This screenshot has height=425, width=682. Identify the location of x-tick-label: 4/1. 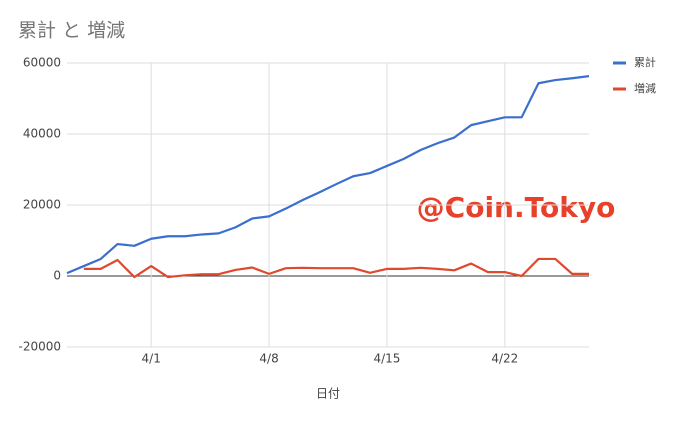
(151, 359).